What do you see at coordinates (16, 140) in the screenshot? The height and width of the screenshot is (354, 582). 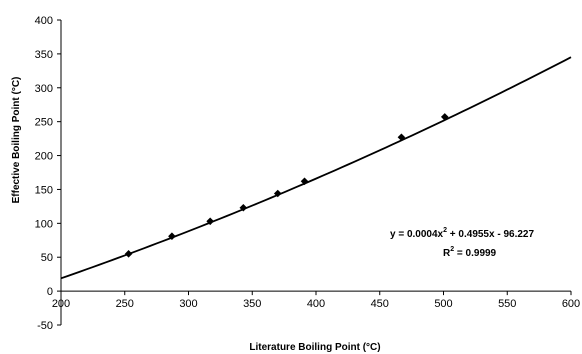 I see `y-axis-title: Effective Boiling Point (°C)` at bounding box center [16, 140].